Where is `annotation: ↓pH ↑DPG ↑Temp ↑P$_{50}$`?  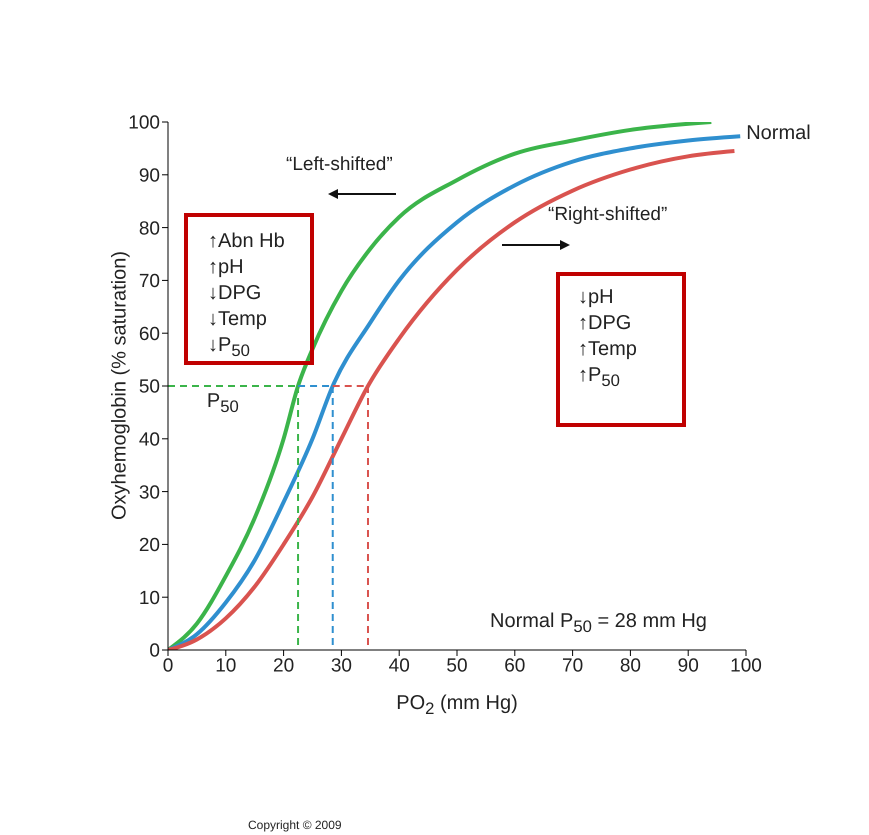 annotation: ↓pH ↑DPG ↑Temp ↑P$_{50}$ is located at coordinates (607, 338).